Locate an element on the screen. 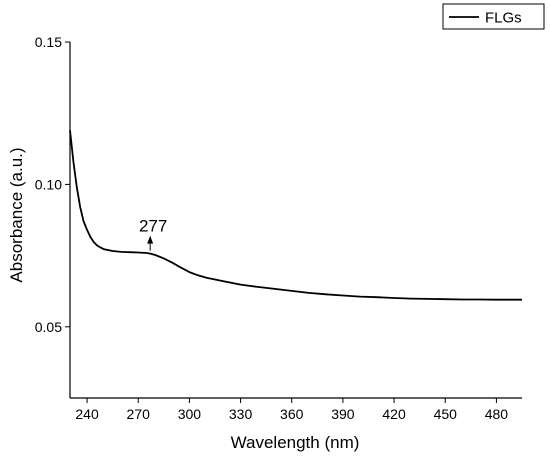 The height and width of the screenshot is (461, 550). x-axis-ticks: 240 270 300 330 360 390 420 450 480 is located at coordinates (291, 410).